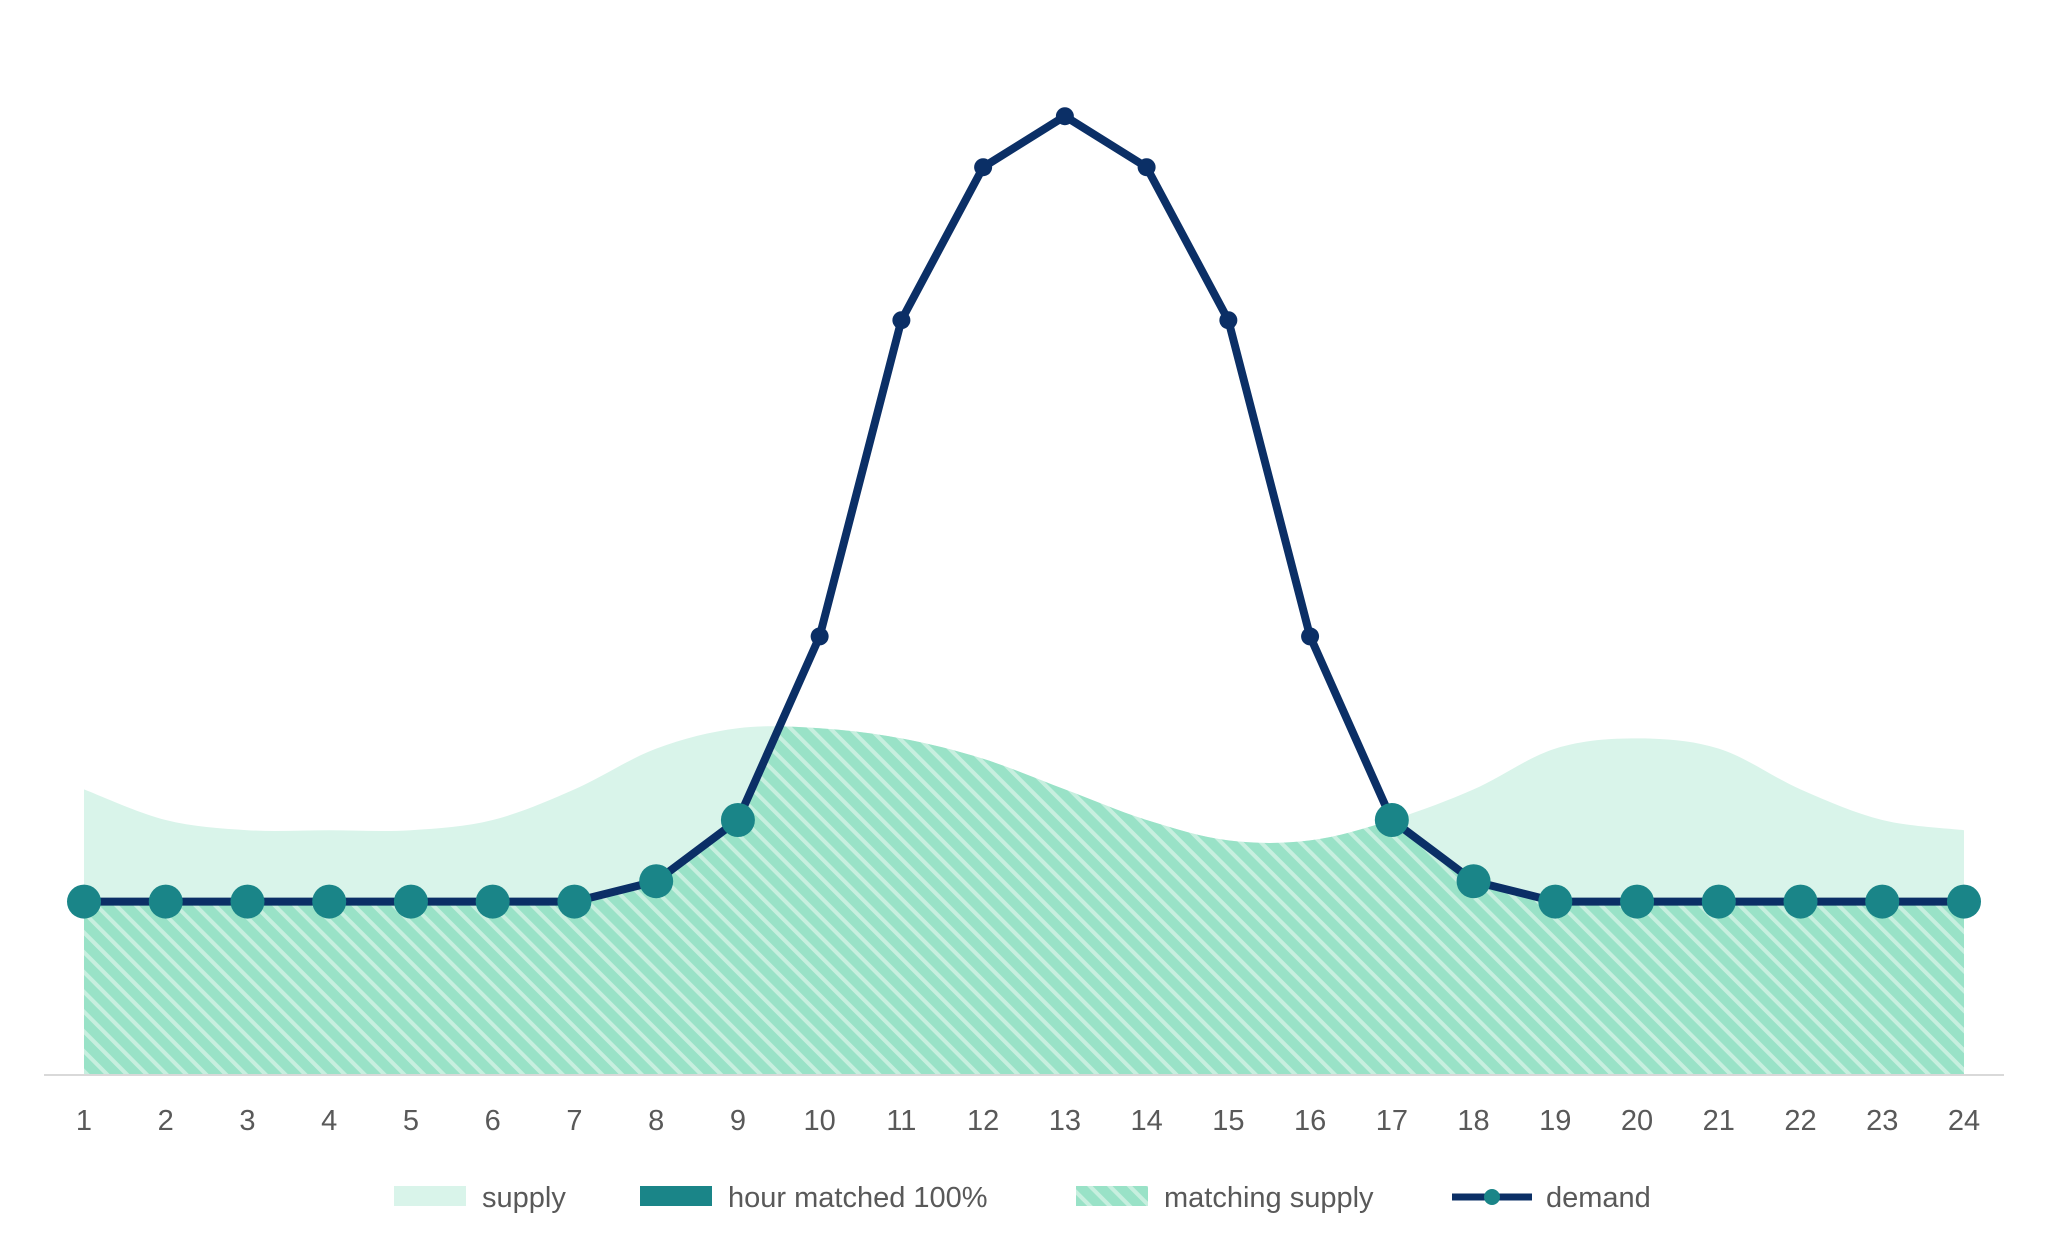 Image resolution: width=2048 pixels, height=1253 pixels. Describe the element at coordinates (524, 1198) in the screenshot. I see `legend-label: supply` at that location.